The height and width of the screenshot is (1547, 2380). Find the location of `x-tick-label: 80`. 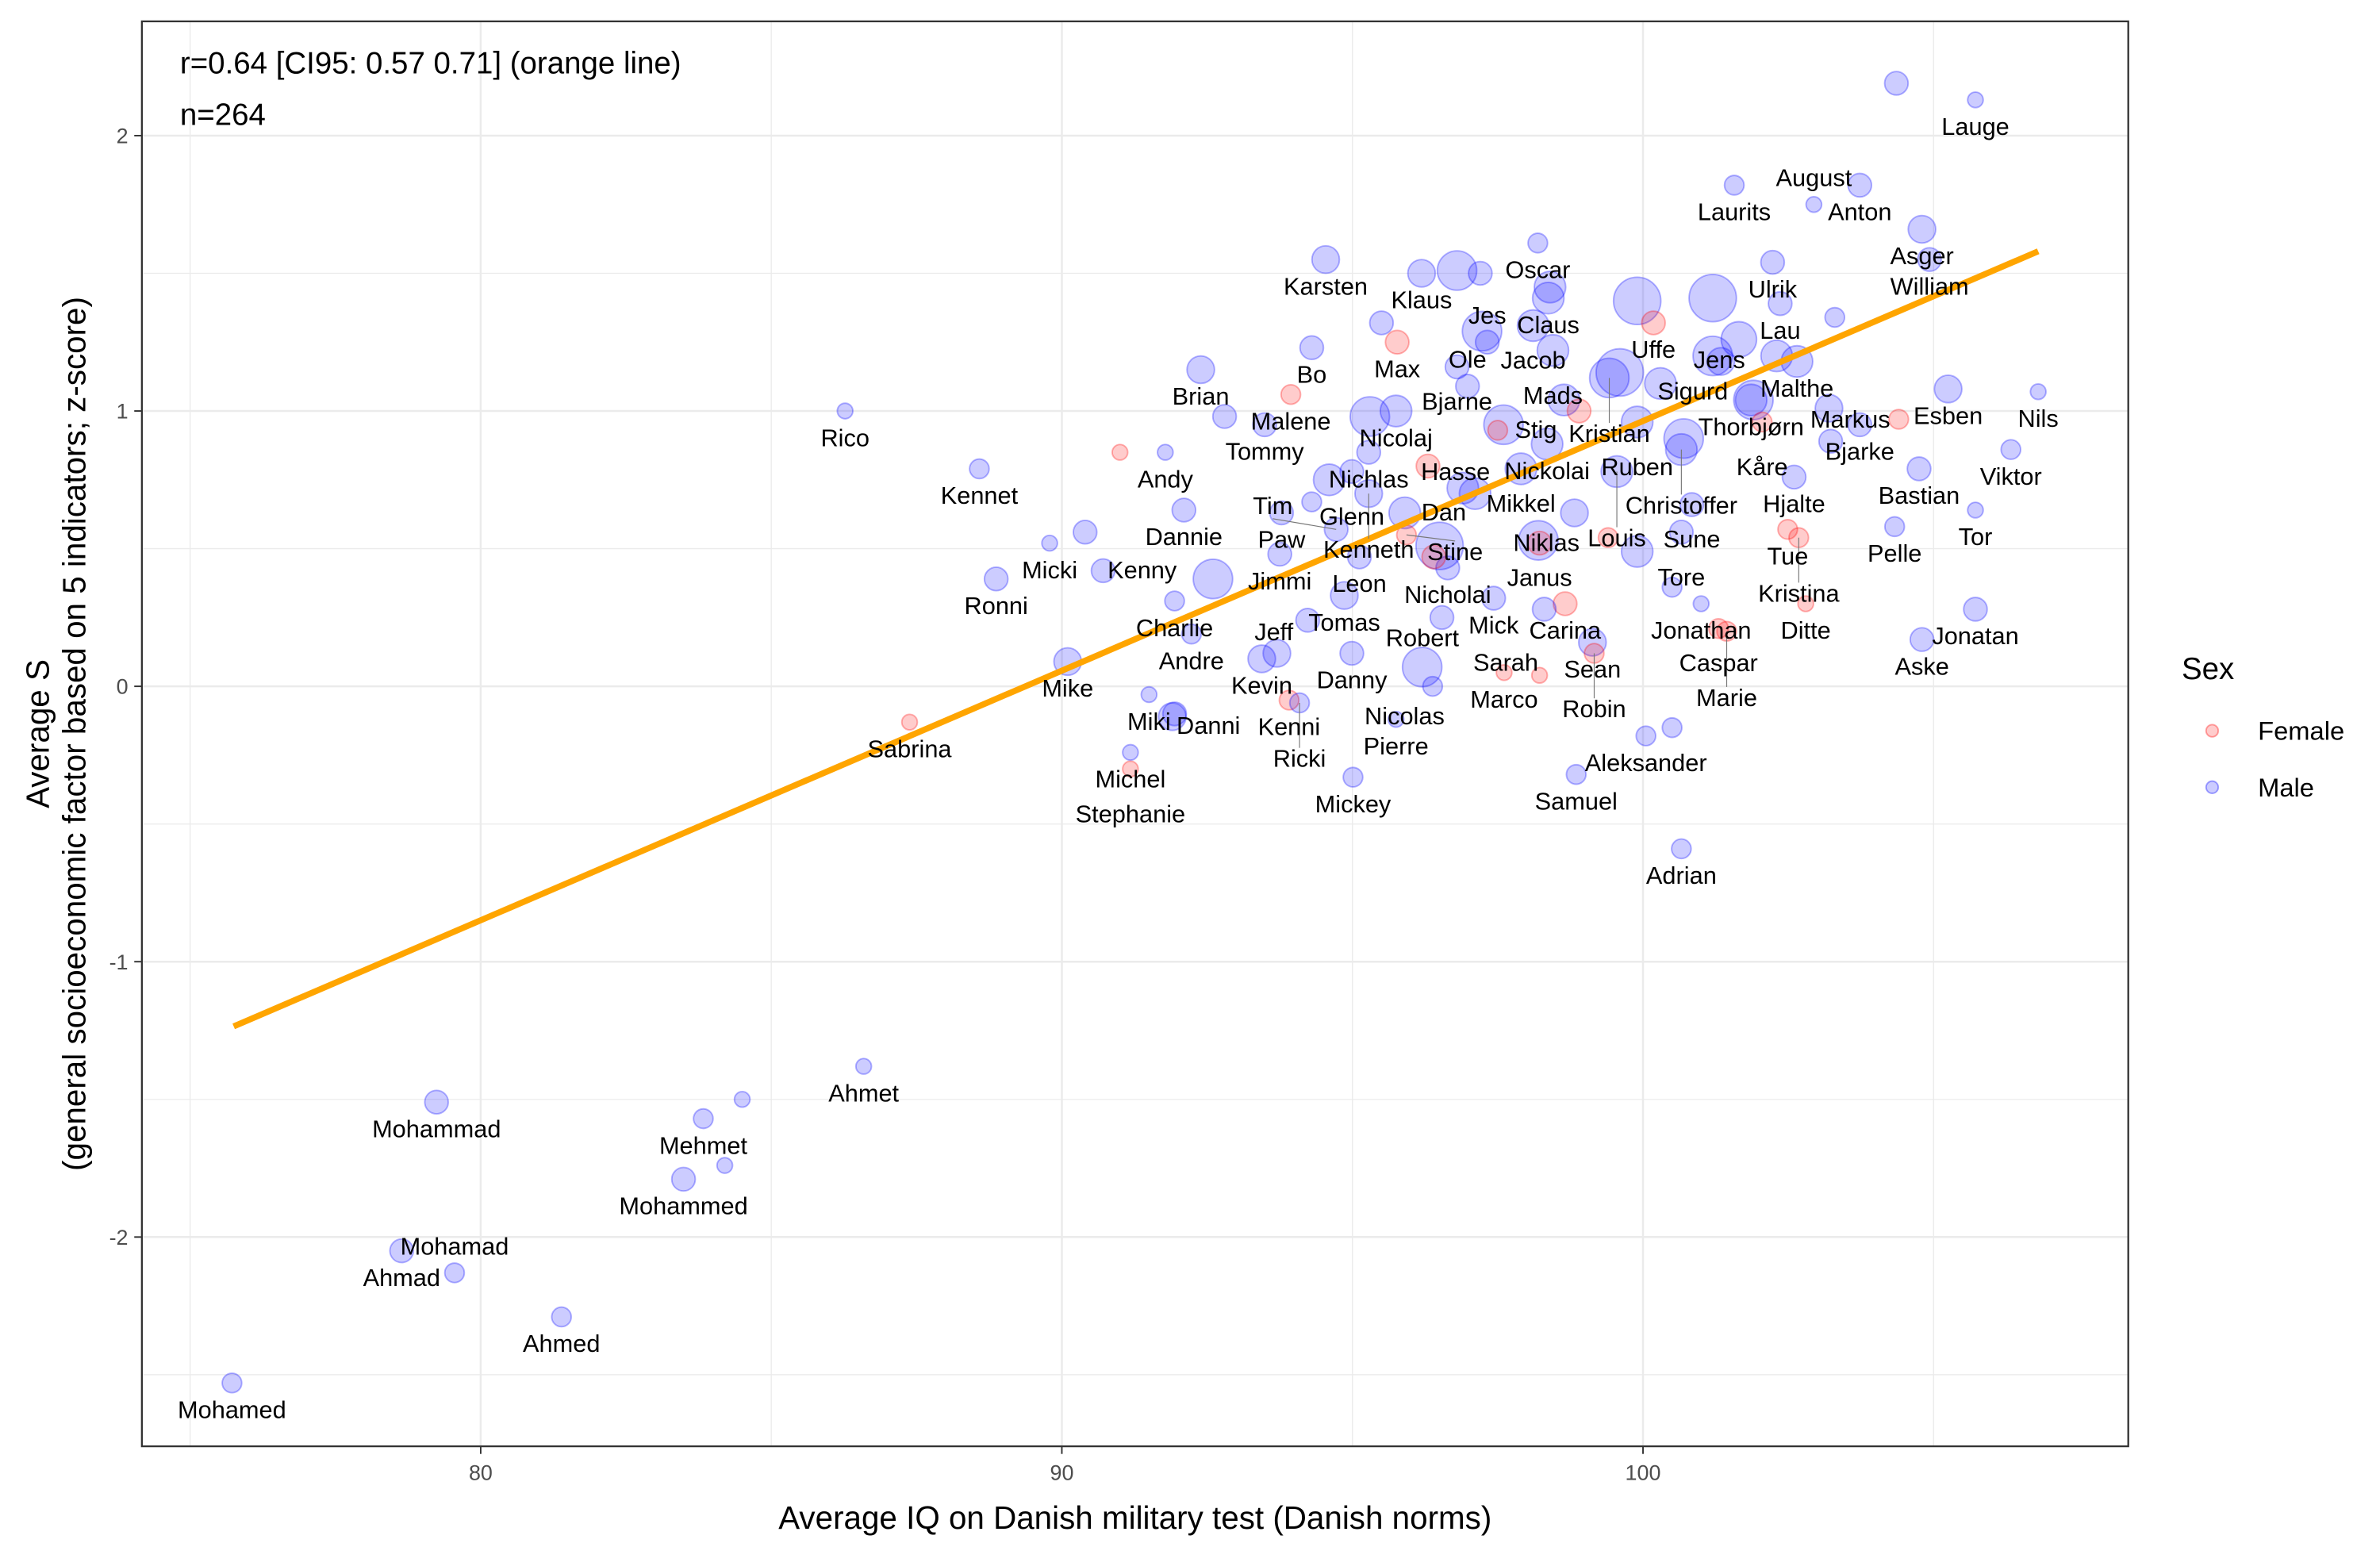

x-tick-label: 80 is located at coordinates (481, 1472).